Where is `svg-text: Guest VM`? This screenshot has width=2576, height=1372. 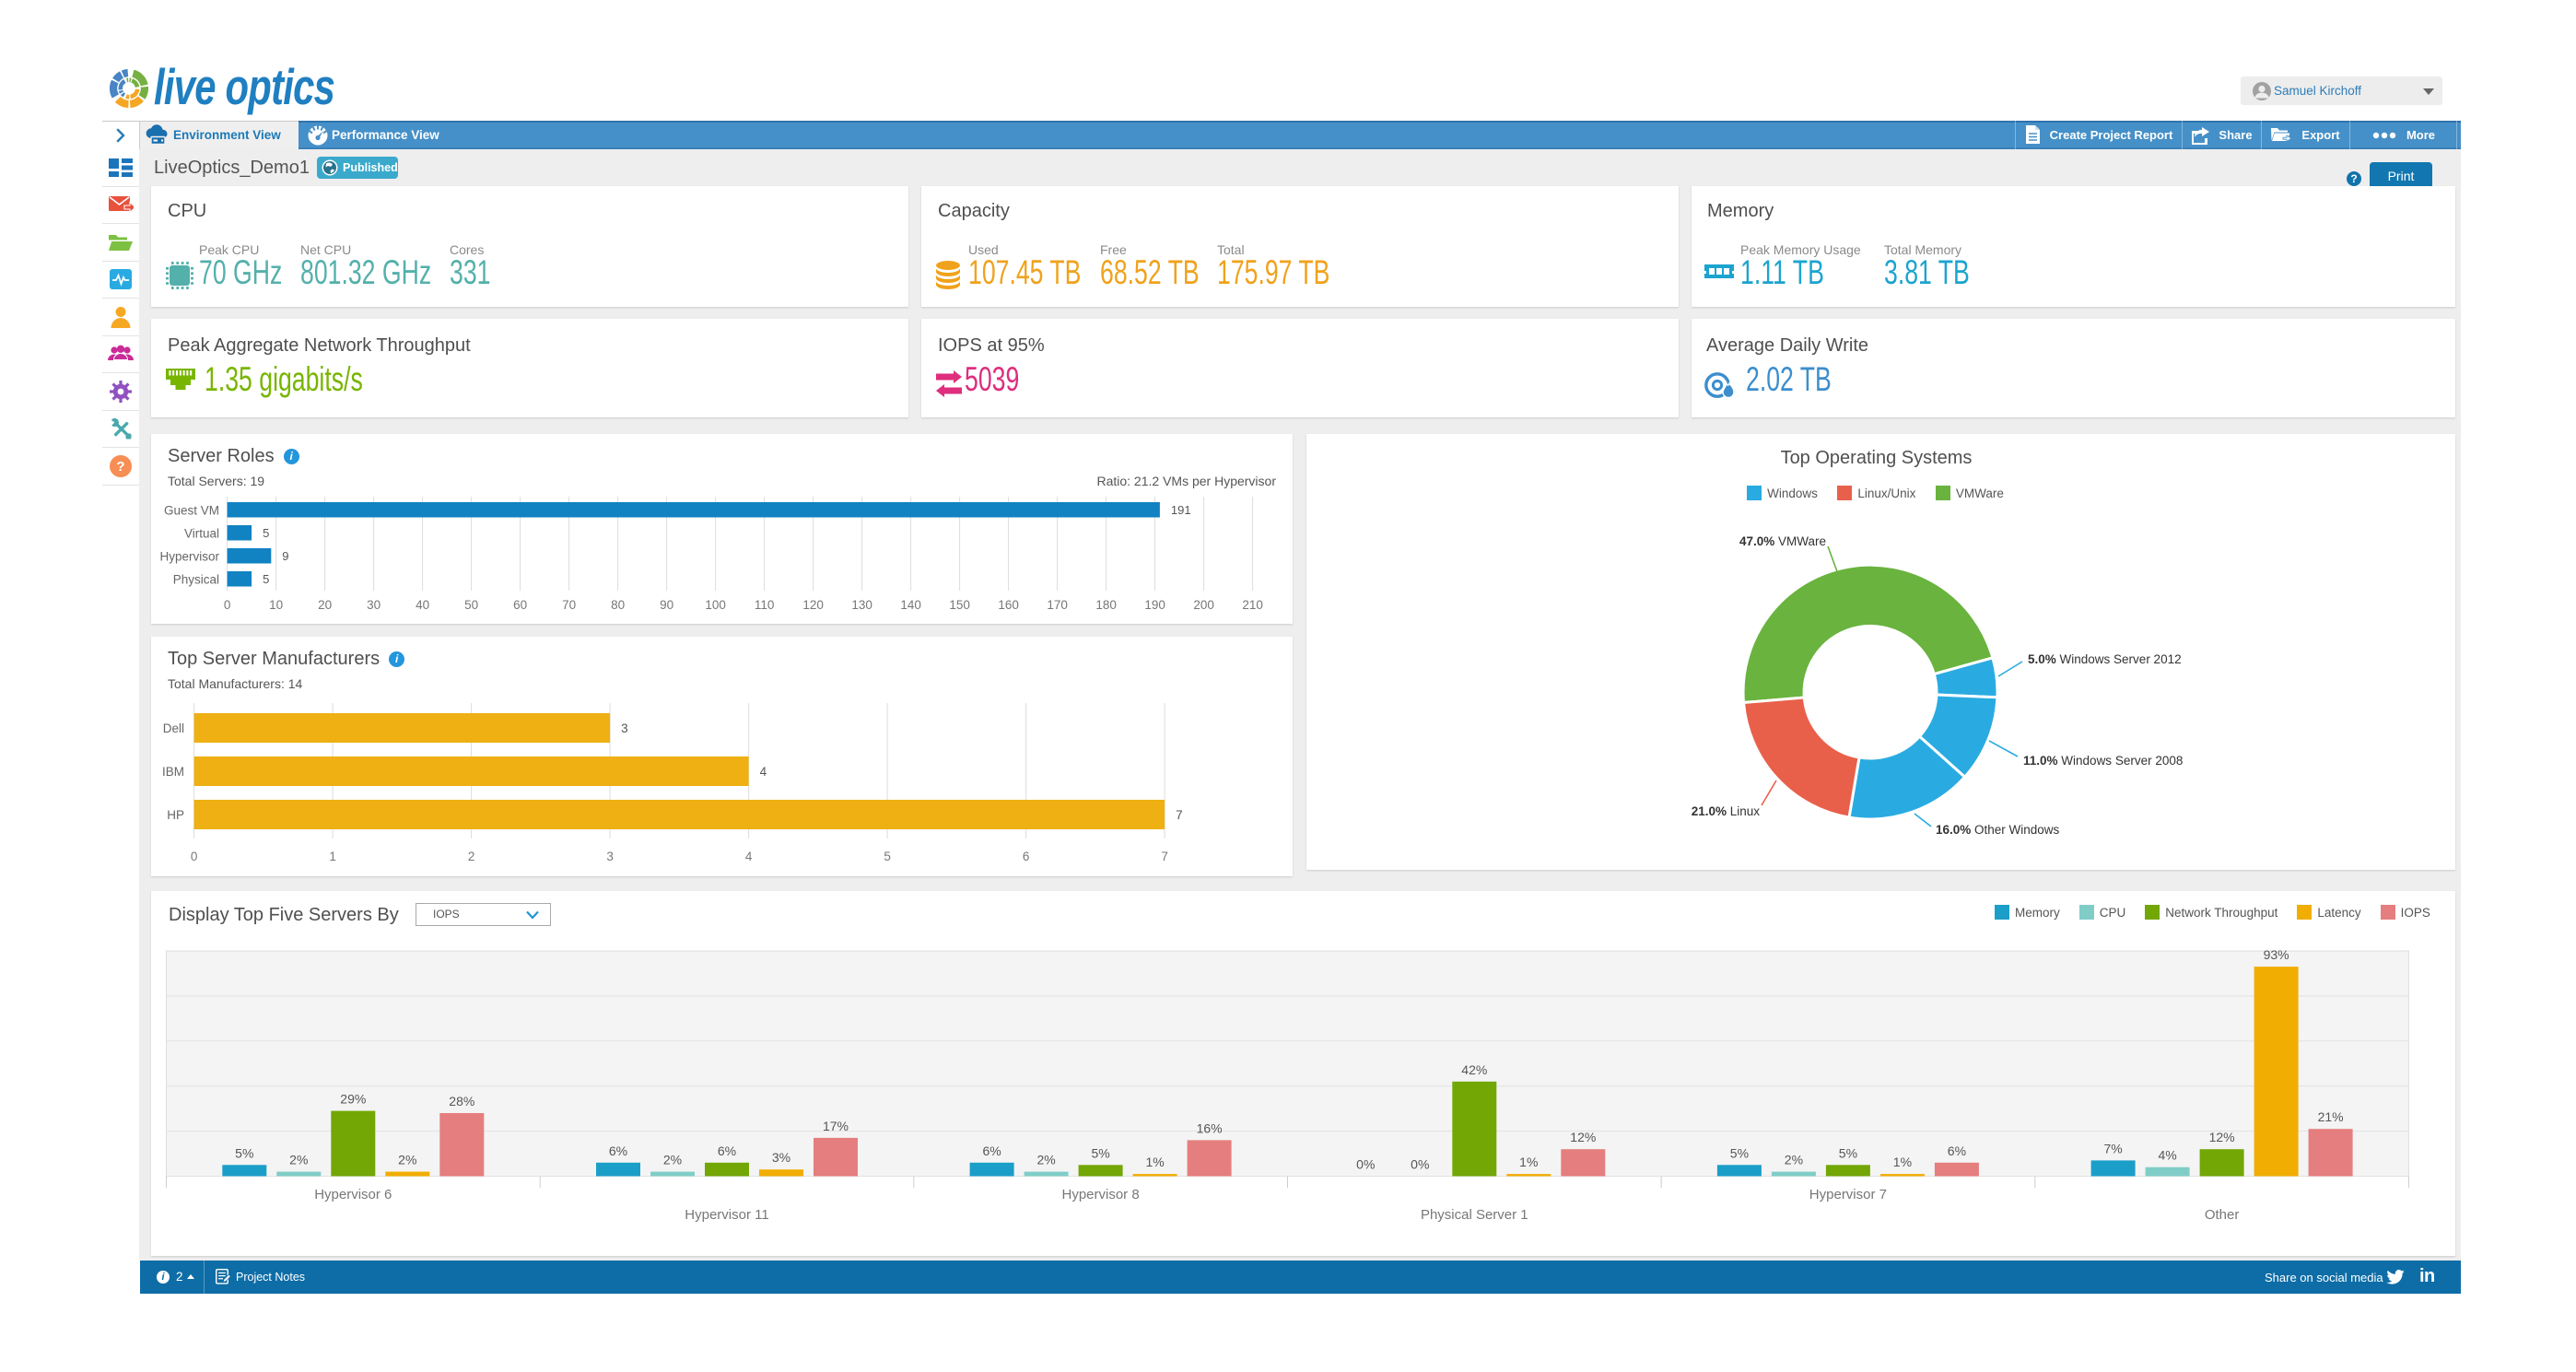 svg-text: Guest VM is located at coordinates (191, 511).